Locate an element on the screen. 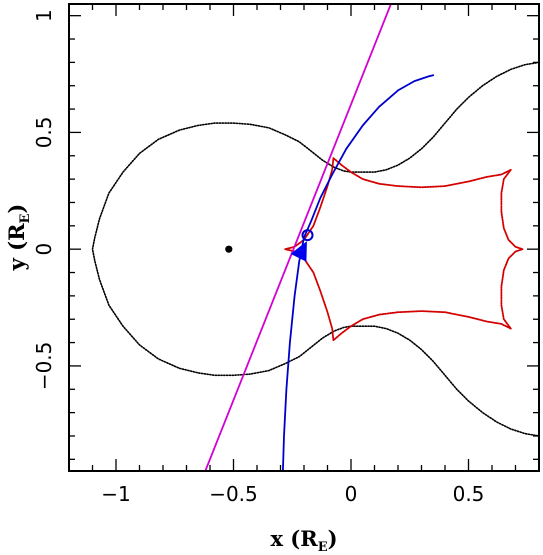  source-position-marker is located at coordinates (307, 235).